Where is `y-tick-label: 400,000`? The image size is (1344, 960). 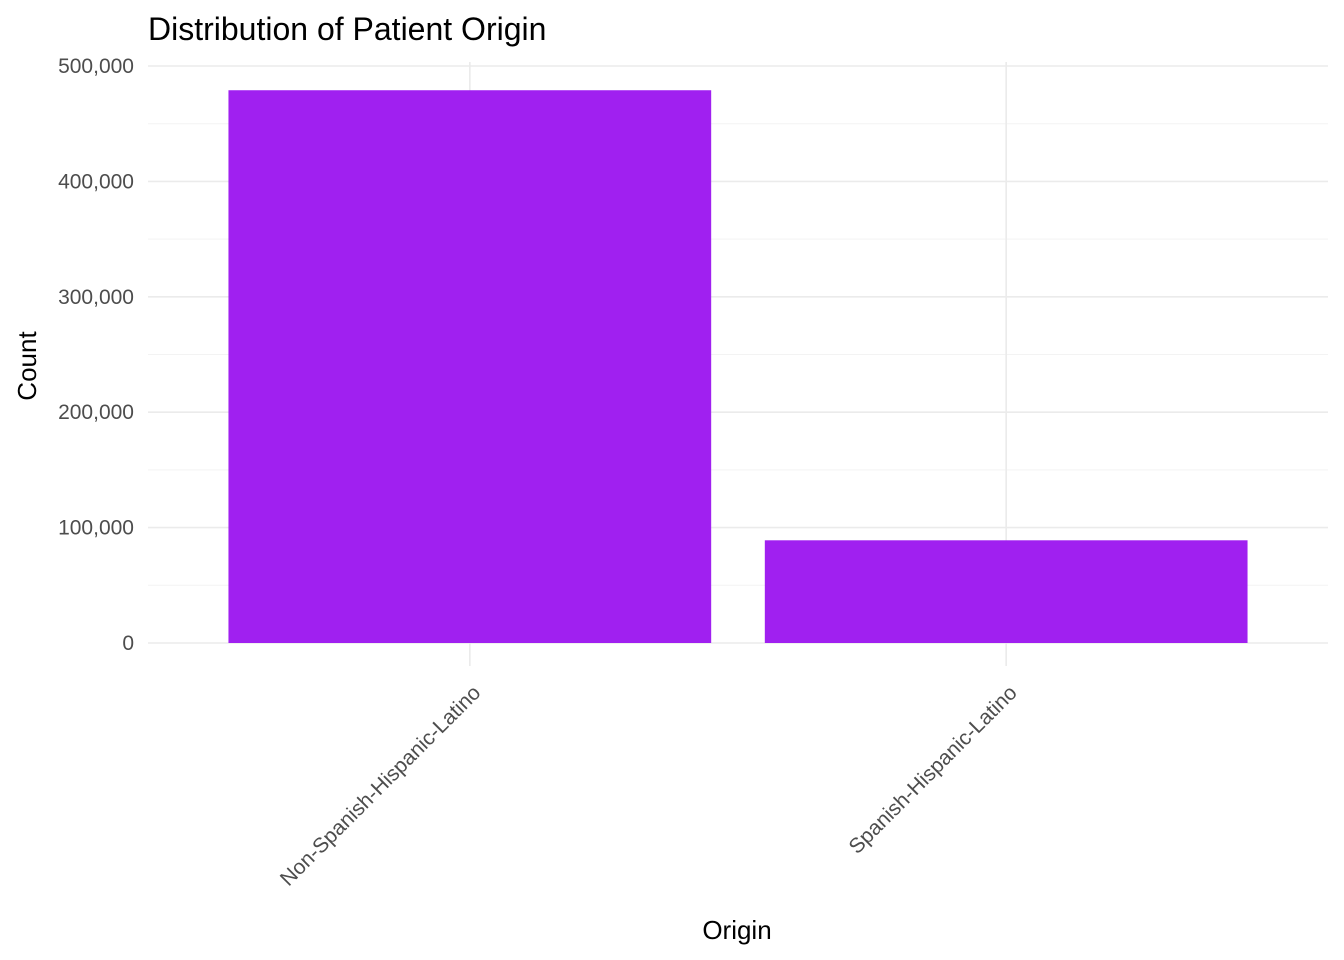 y-tick-label: 400,000 is located at coordinates (96, 181).